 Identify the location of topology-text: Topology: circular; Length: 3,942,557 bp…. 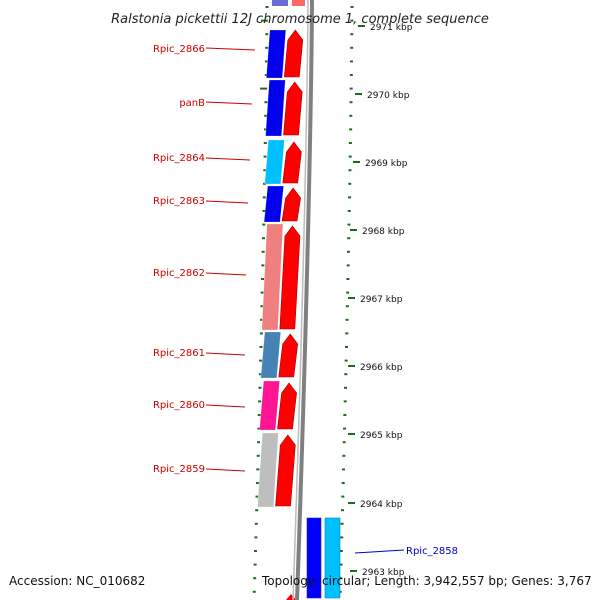
(427, 581).